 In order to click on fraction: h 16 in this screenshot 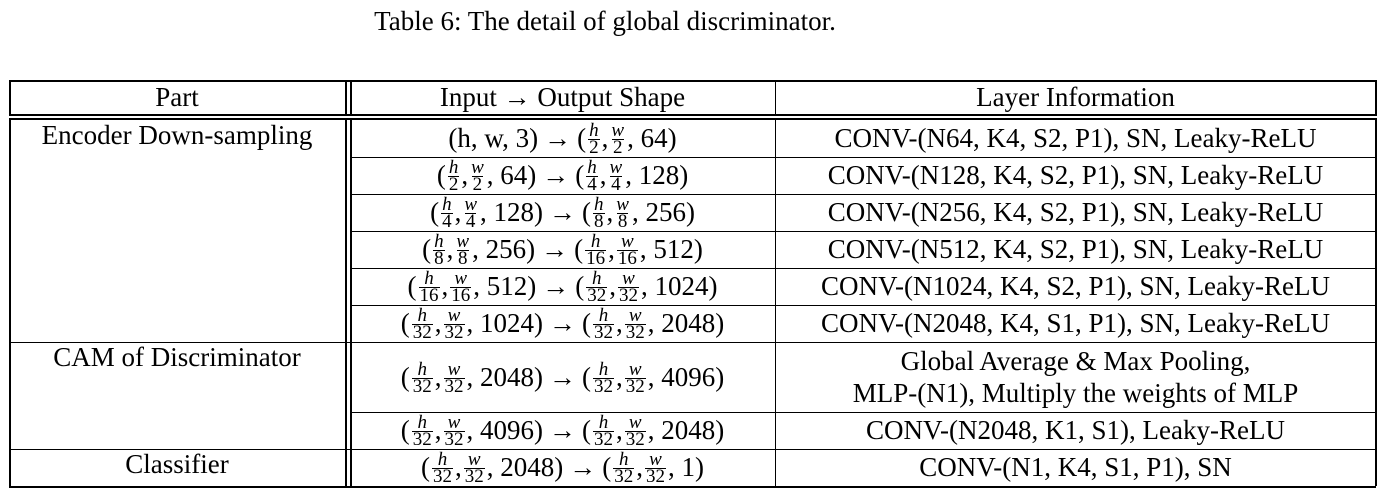, I will do `click(429, 286)`.